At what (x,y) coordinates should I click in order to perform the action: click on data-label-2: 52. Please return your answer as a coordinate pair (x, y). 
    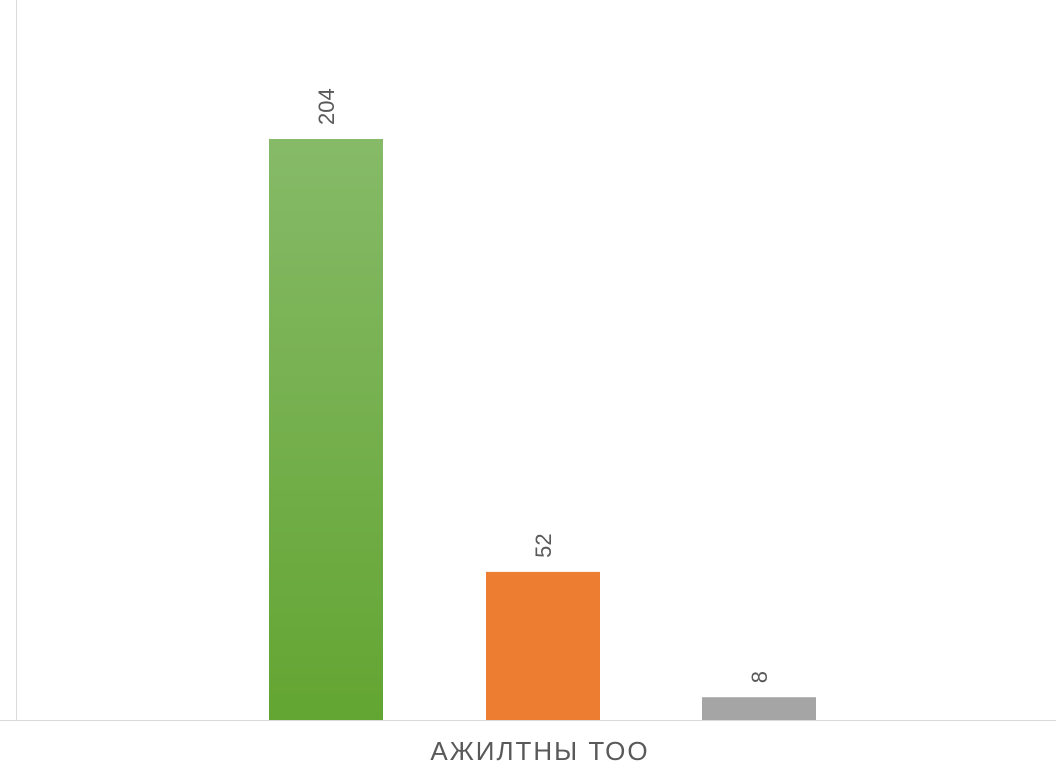
    Looking at the image, I should click on (543, 545).